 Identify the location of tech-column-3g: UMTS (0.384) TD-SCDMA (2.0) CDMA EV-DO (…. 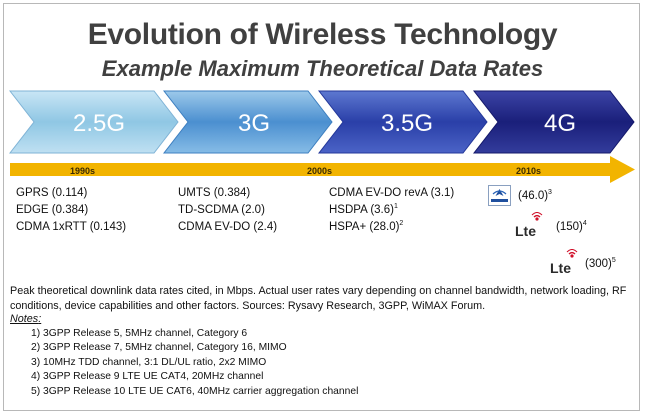
(227, 210).